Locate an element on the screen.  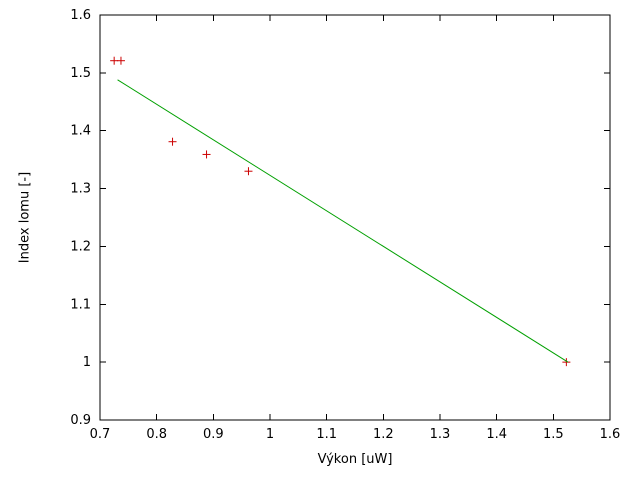
svg-text: 0.8 is located at coordinates (156, 434).